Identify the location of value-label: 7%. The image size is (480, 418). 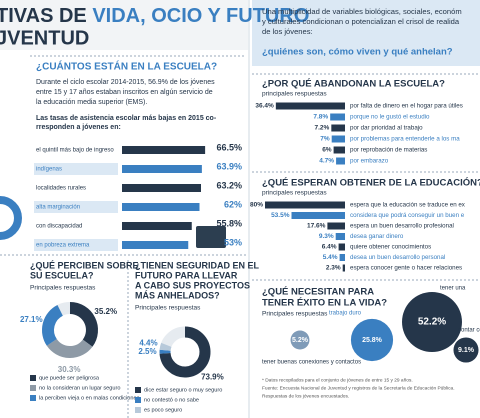
(325, 139).